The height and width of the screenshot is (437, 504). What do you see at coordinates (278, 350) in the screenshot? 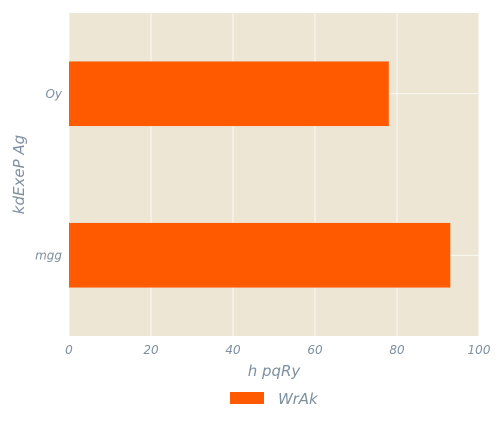
I see `x-tick-labels: 0 20 40 60 80 100` at bounding box center [278, 350].